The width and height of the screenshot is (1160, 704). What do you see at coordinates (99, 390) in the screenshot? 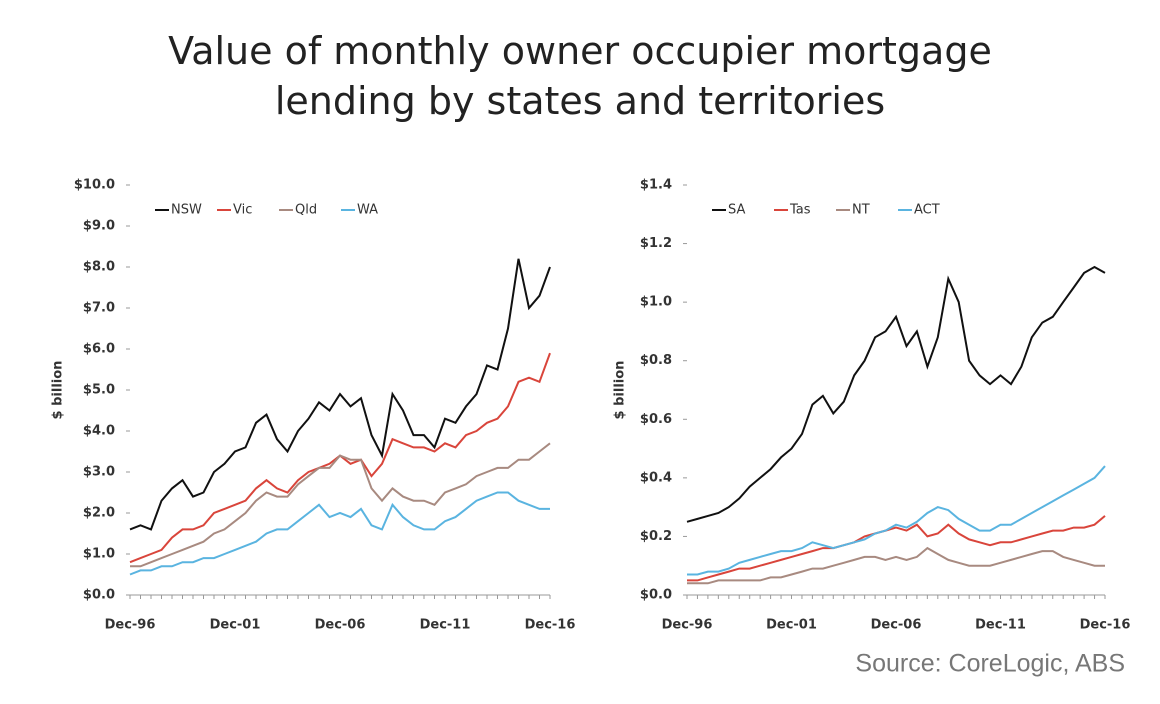
I see `y-tick-label: $5.0` at bounding box center [99, 390].